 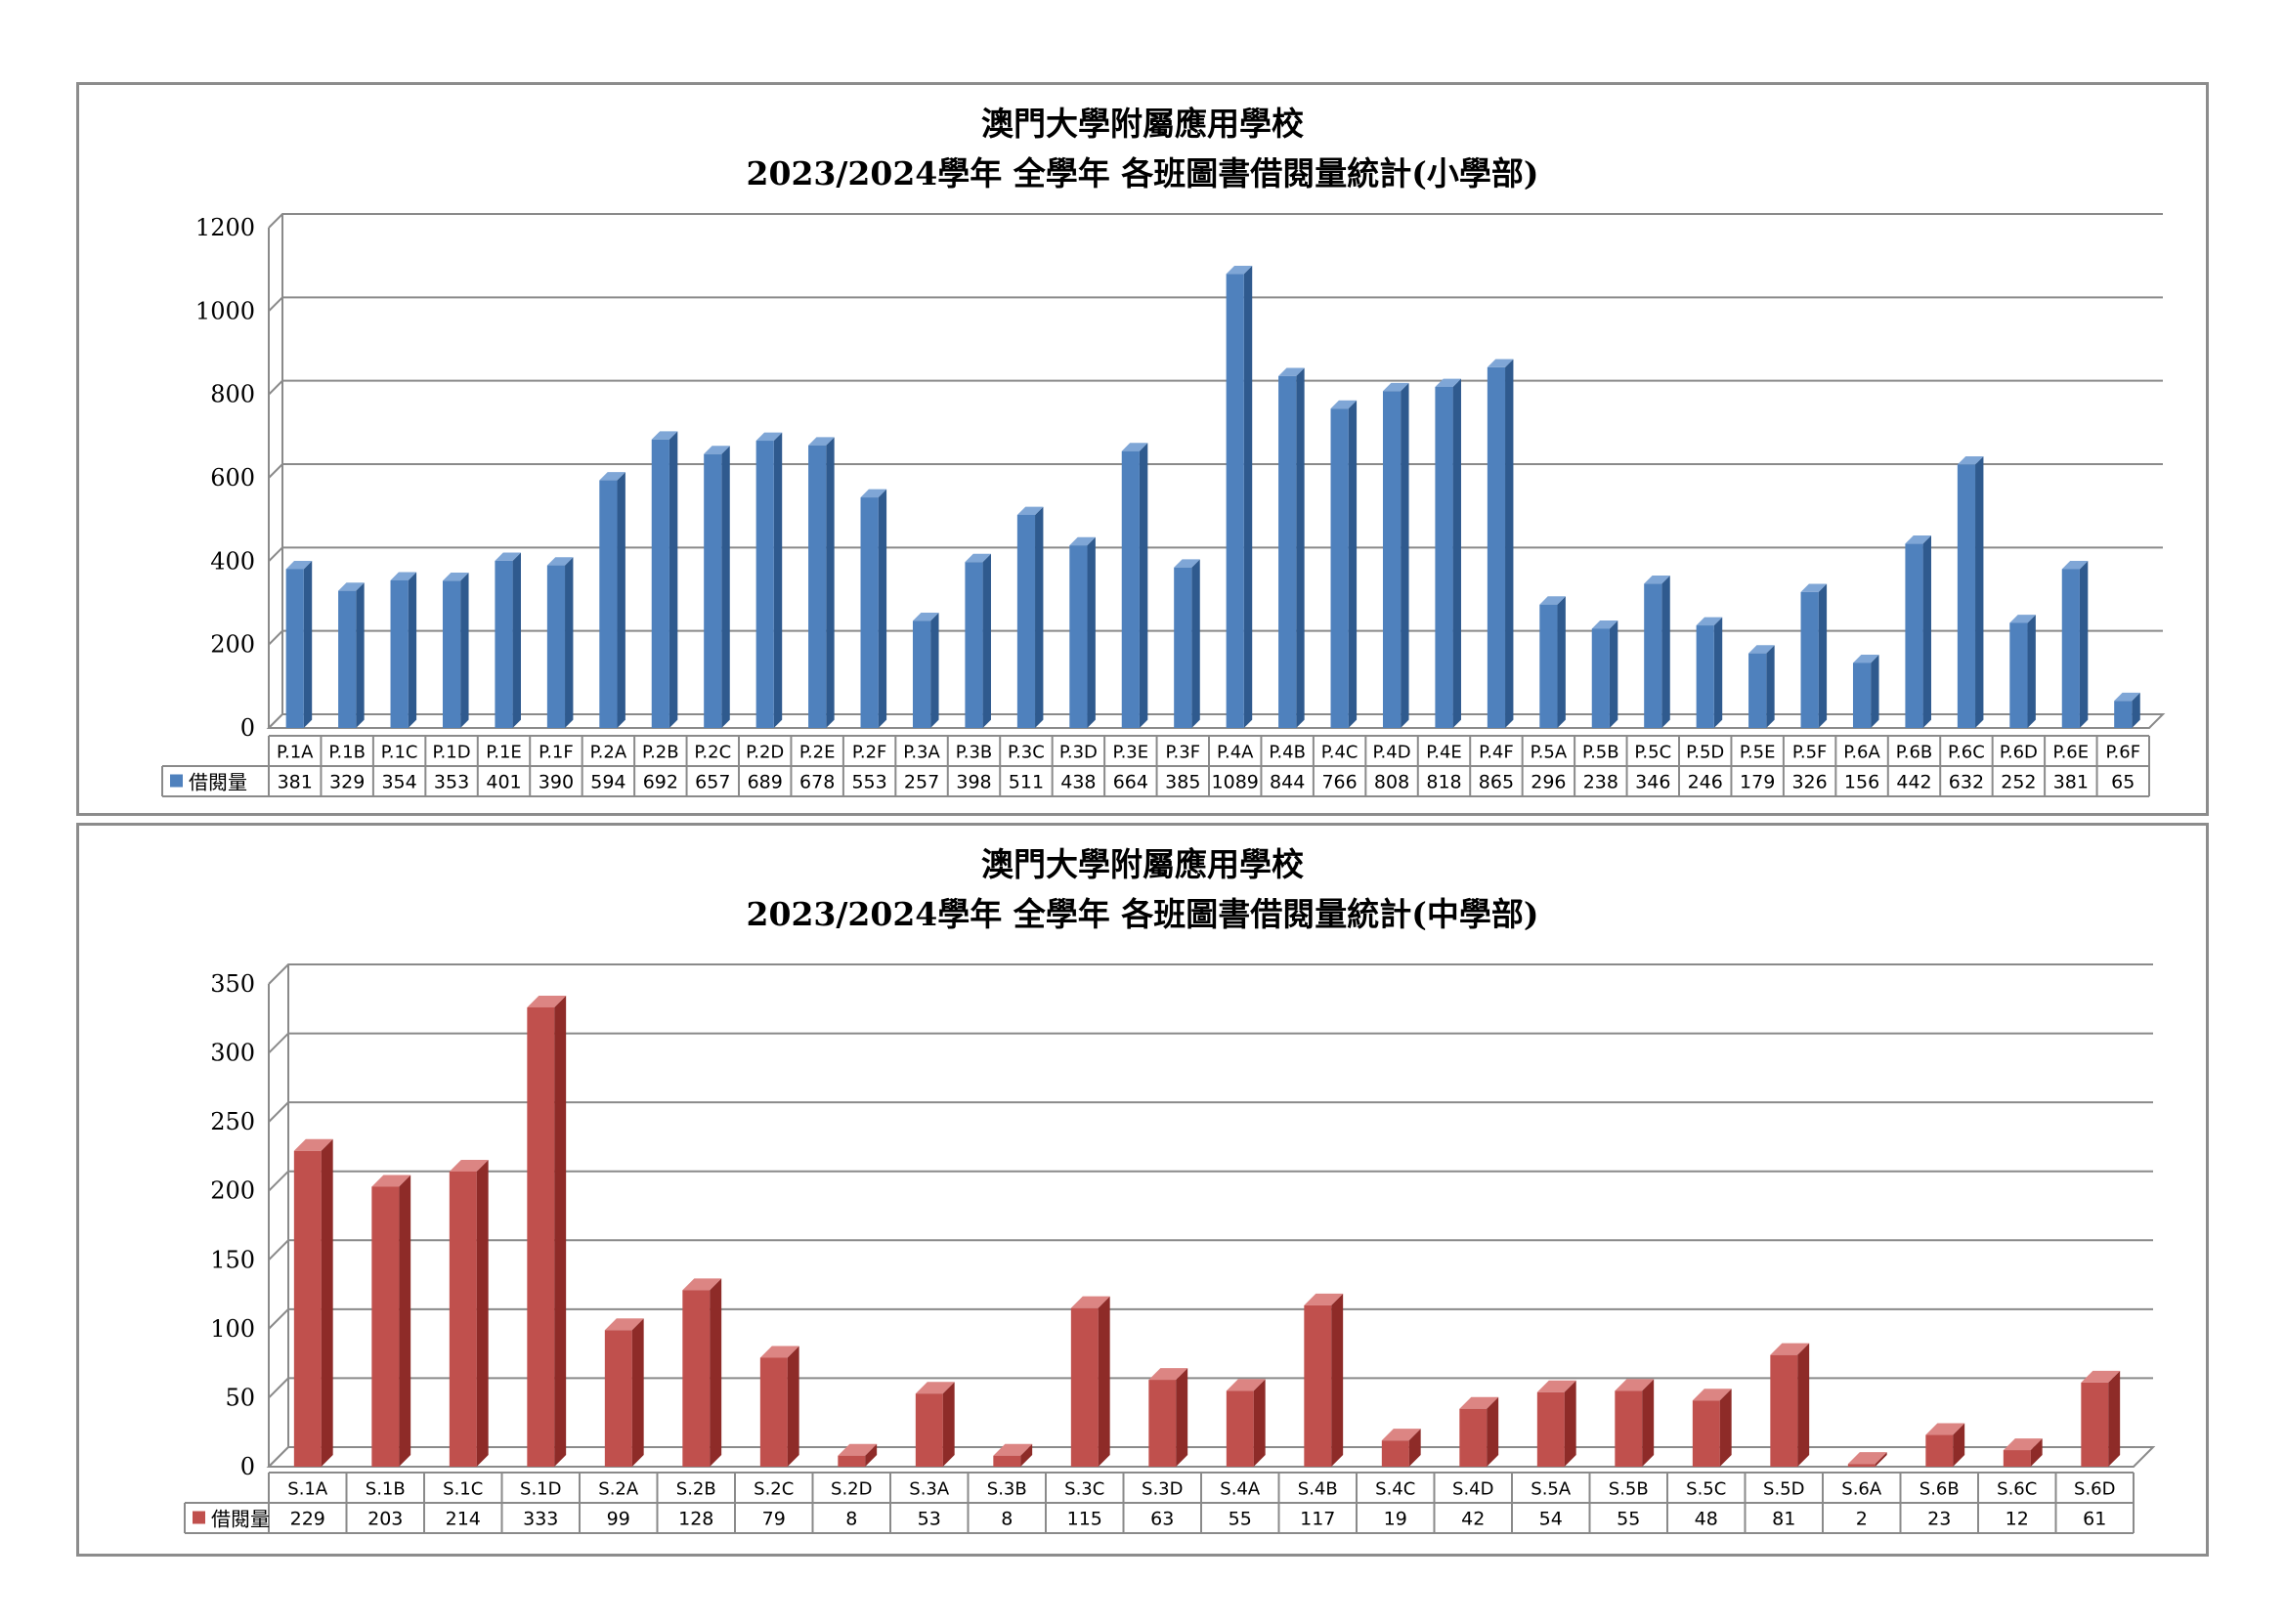 I want to click on category-label: P.3A, so click(x=921, y=753).